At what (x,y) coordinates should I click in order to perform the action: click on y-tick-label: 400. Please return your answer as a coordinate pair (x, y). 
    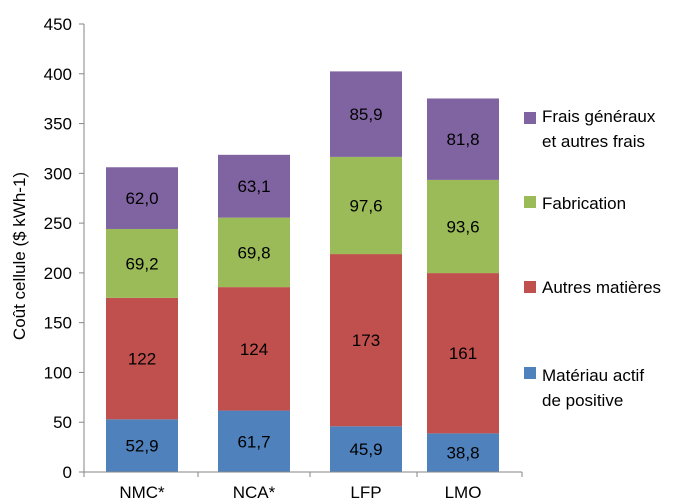
    Looking at the image, I should click on (58, 74).